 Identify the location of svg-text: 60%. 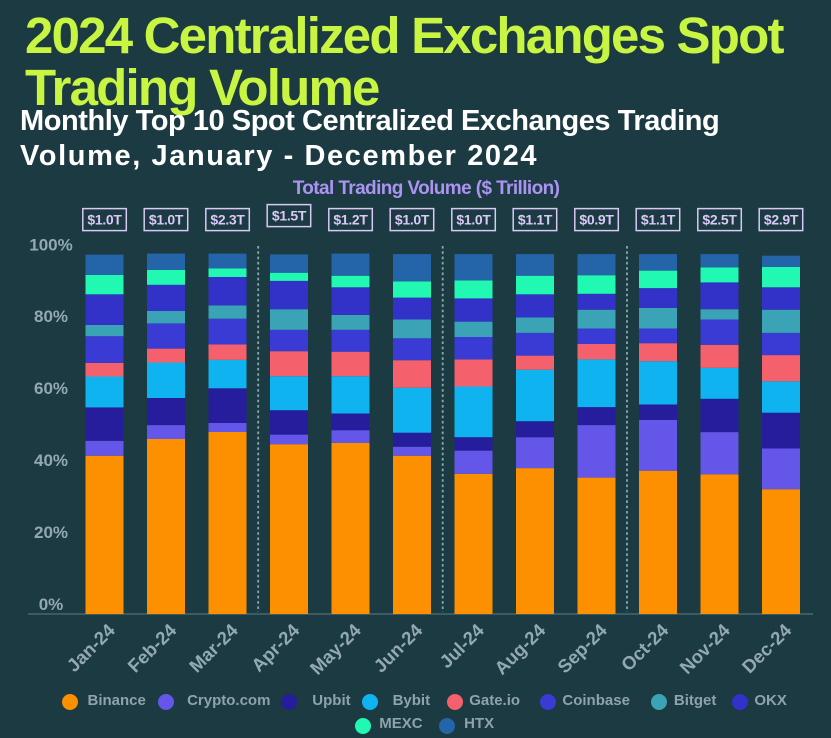
(51, 388).